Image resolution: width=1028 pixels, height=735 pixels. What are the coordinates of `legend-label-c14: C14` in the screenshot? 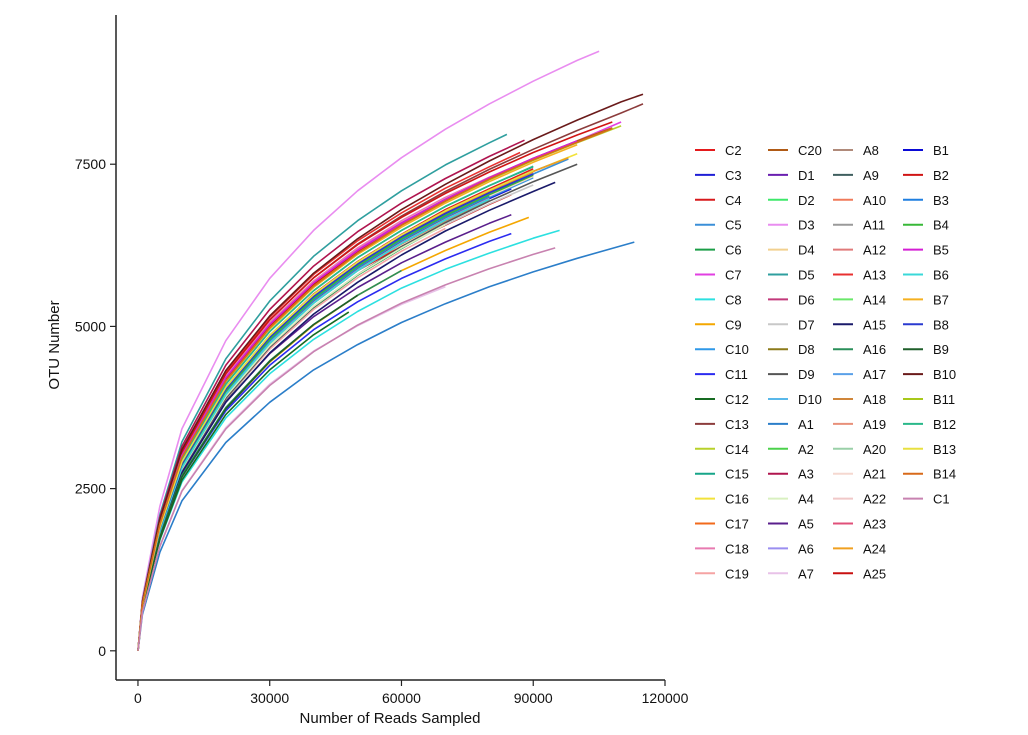 It's located at (737, 449).